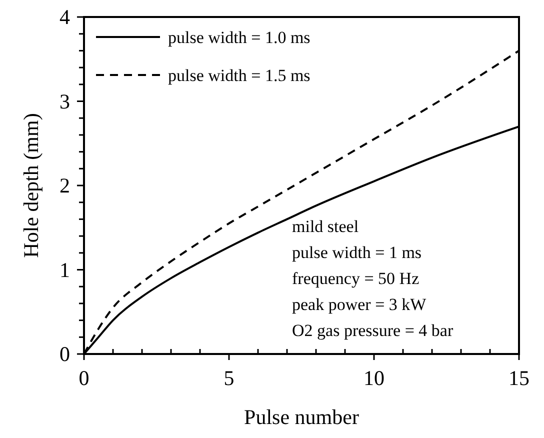  What do you see at coordinates (239, 37) in the screenshot?
I see `legend-label: pulse width = 1.0 ms` at bounding box center [239, 37].